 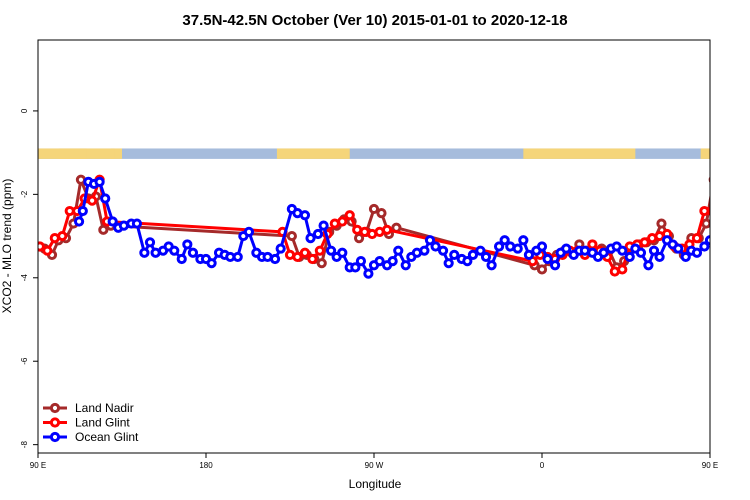 What do you see at coordinates (375, 484) in the screenshot?
I see `x-axis-label: Longitude` at bounding box center [375, 484].